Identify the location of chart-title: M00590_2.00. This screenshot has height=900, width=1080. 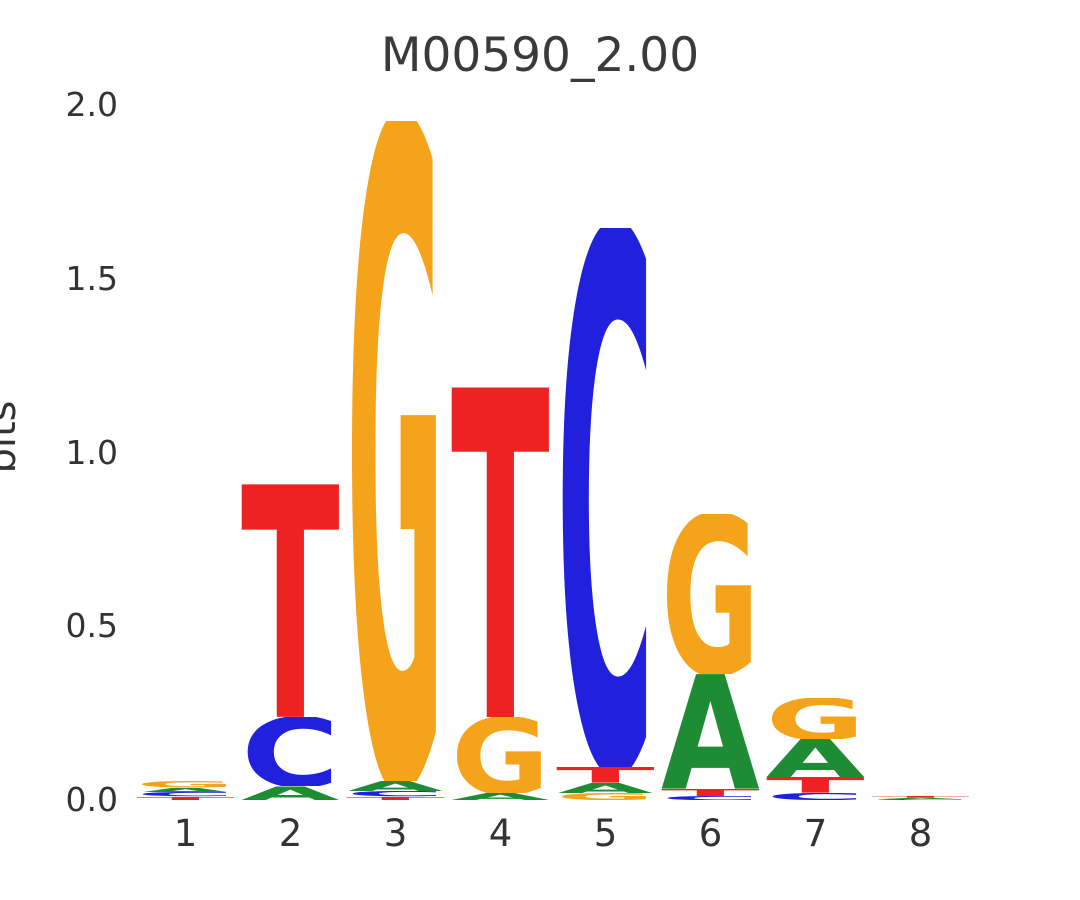
(540, 55).